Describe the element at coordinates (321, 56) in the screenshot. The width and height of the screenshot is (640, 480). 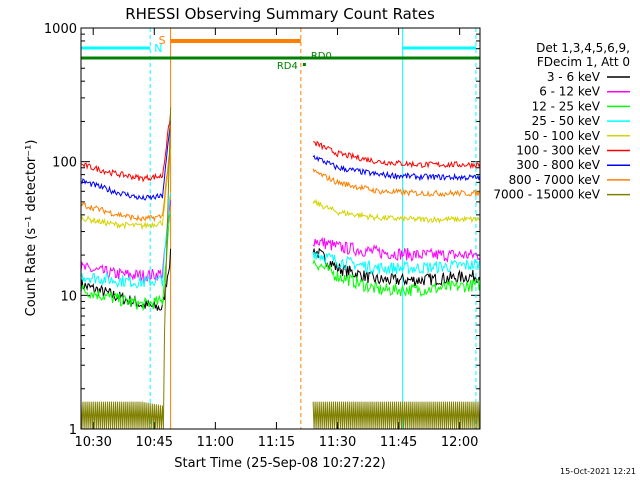
I see `flag-rd0-label: RD0` at that location.